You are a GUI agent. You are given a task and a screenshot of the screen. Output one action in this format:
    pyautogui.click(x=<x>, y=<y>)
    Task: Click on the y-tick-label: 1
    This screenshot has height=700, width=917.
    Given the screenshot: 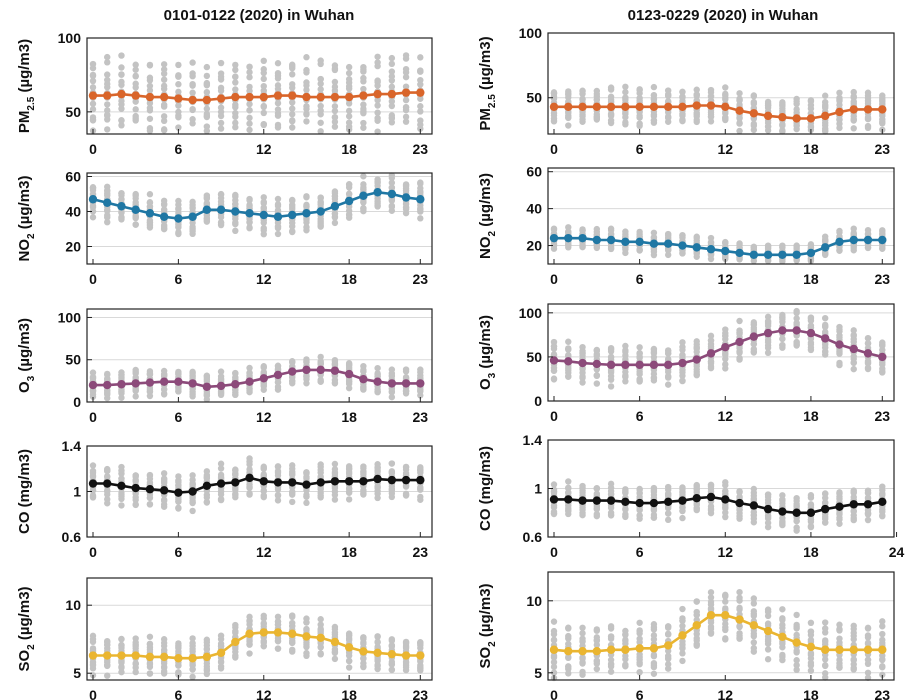 What is the action you would take?
    pyautogui.click(x=538, y=489)
    